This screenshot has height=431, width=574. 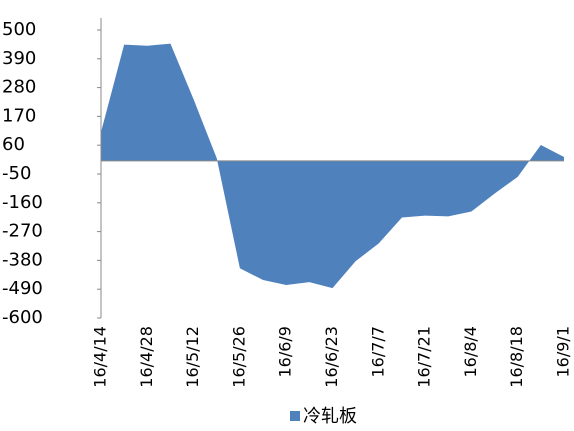 I want to click on x-tick-label: 16/7/7, so click(x=377, y=352).